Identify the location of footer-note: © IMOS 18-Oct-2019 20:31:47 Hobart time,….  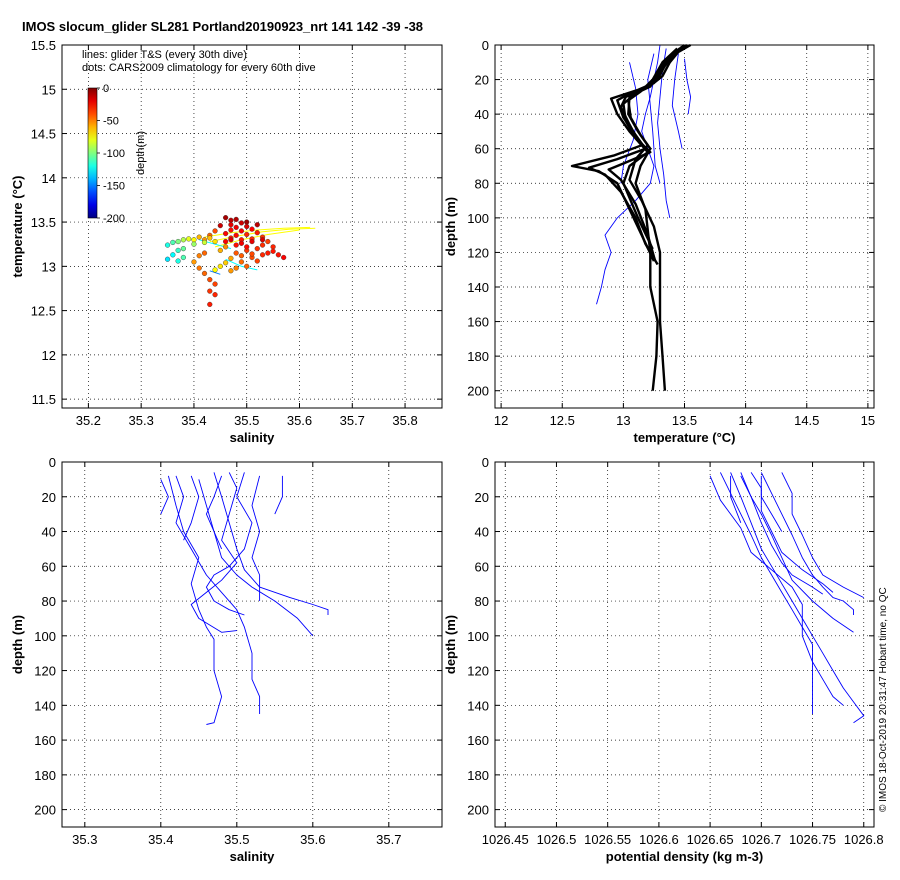
(883, 699).